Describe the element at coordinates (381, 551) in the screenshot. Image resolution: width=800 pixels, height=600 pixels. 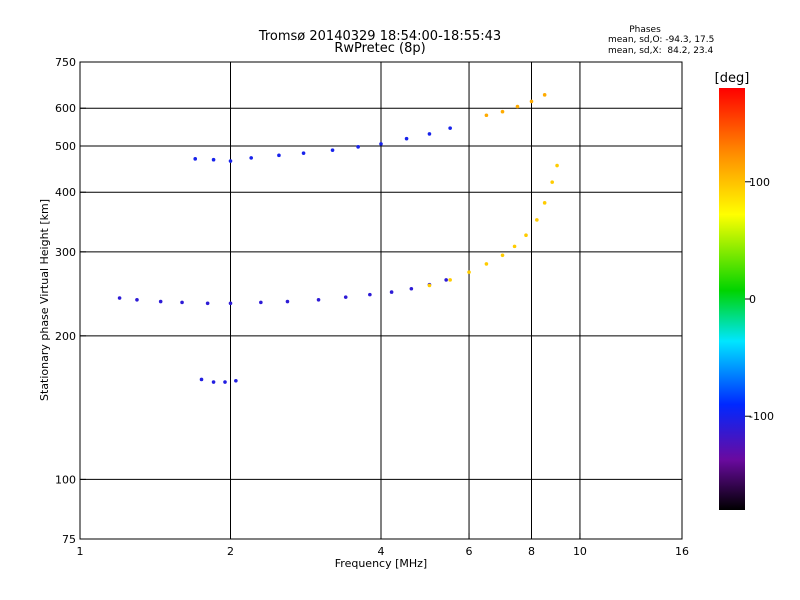
I see `x-tick-label: 4` at that location.